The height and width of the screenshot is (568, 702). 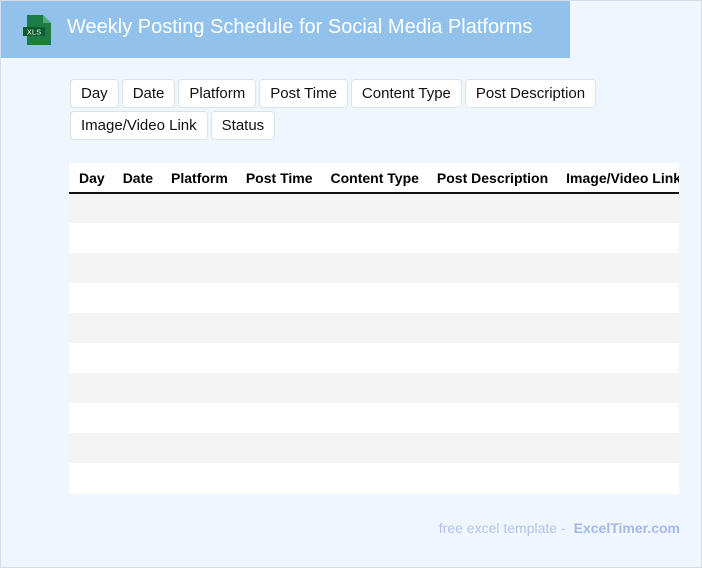 I want to click on column-header: Date, so click(x=137, y=178).